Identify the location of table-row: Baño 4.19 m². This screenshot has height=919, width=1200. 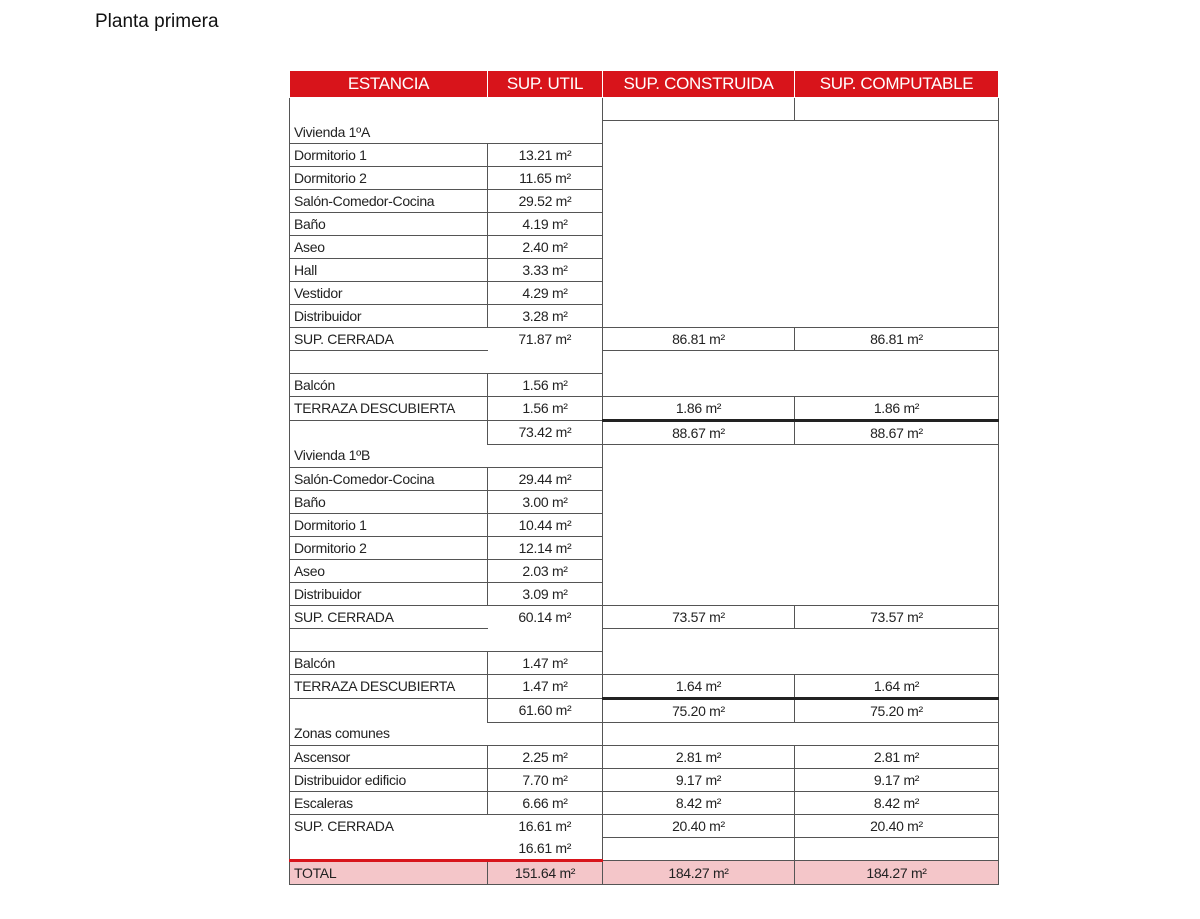
(644, 223).